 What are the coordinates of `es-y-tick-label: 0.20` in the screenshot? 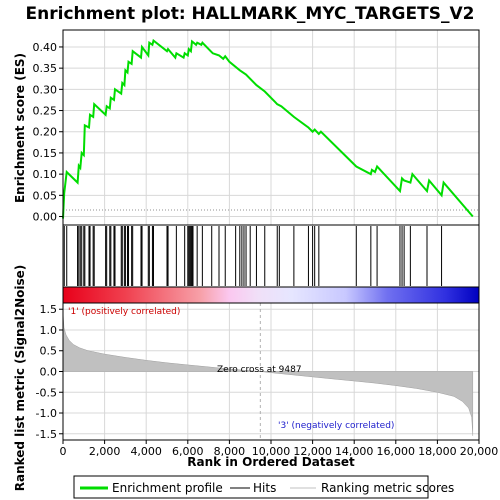 It's located at (45, 132).